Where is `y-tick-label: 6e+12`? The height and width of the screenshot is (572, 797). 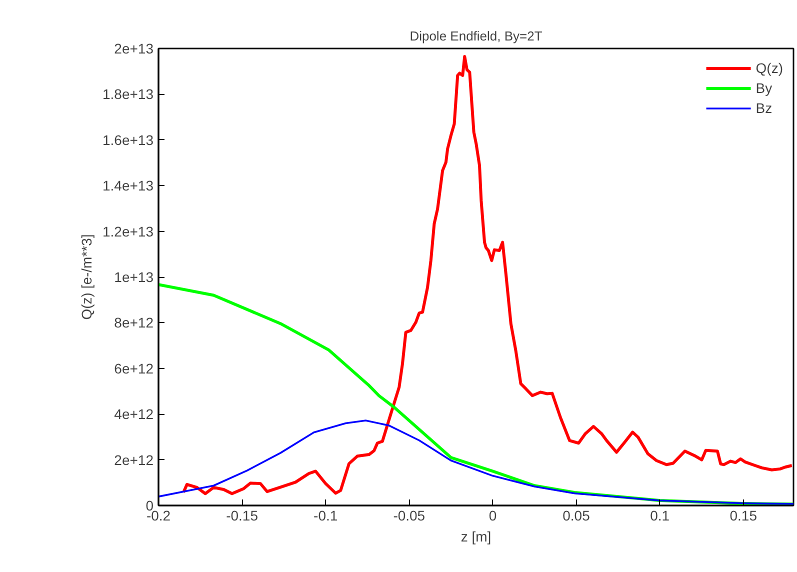 y-tick-label: 6e+12 is located at coordinates (134, 368).